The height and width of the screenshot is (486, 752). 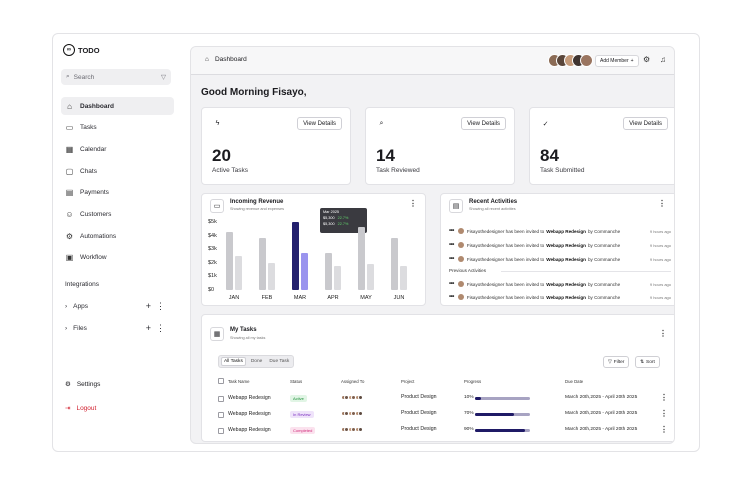 I want to click on status-badge: Active, so click(x=298, y=398).